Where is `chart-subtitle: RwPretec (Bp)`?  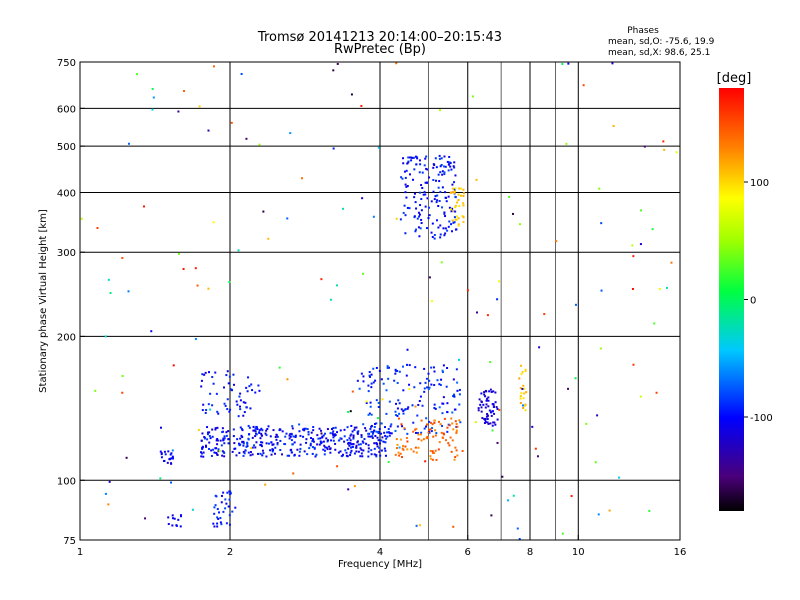 chart-subtitle: RwPretec (Bp) is located at coordinates (380, 49).